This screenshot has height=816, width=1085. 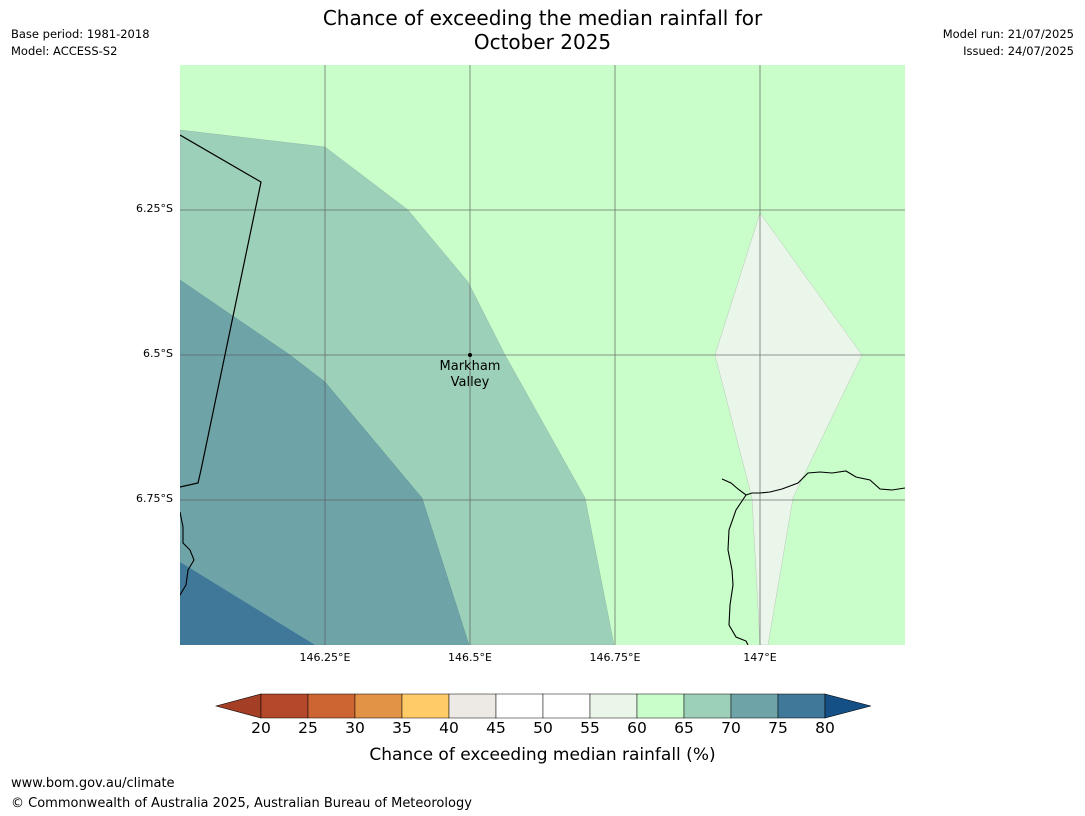 I want to click on colorbar-tick-label: 35, so click(x=402, y=728).